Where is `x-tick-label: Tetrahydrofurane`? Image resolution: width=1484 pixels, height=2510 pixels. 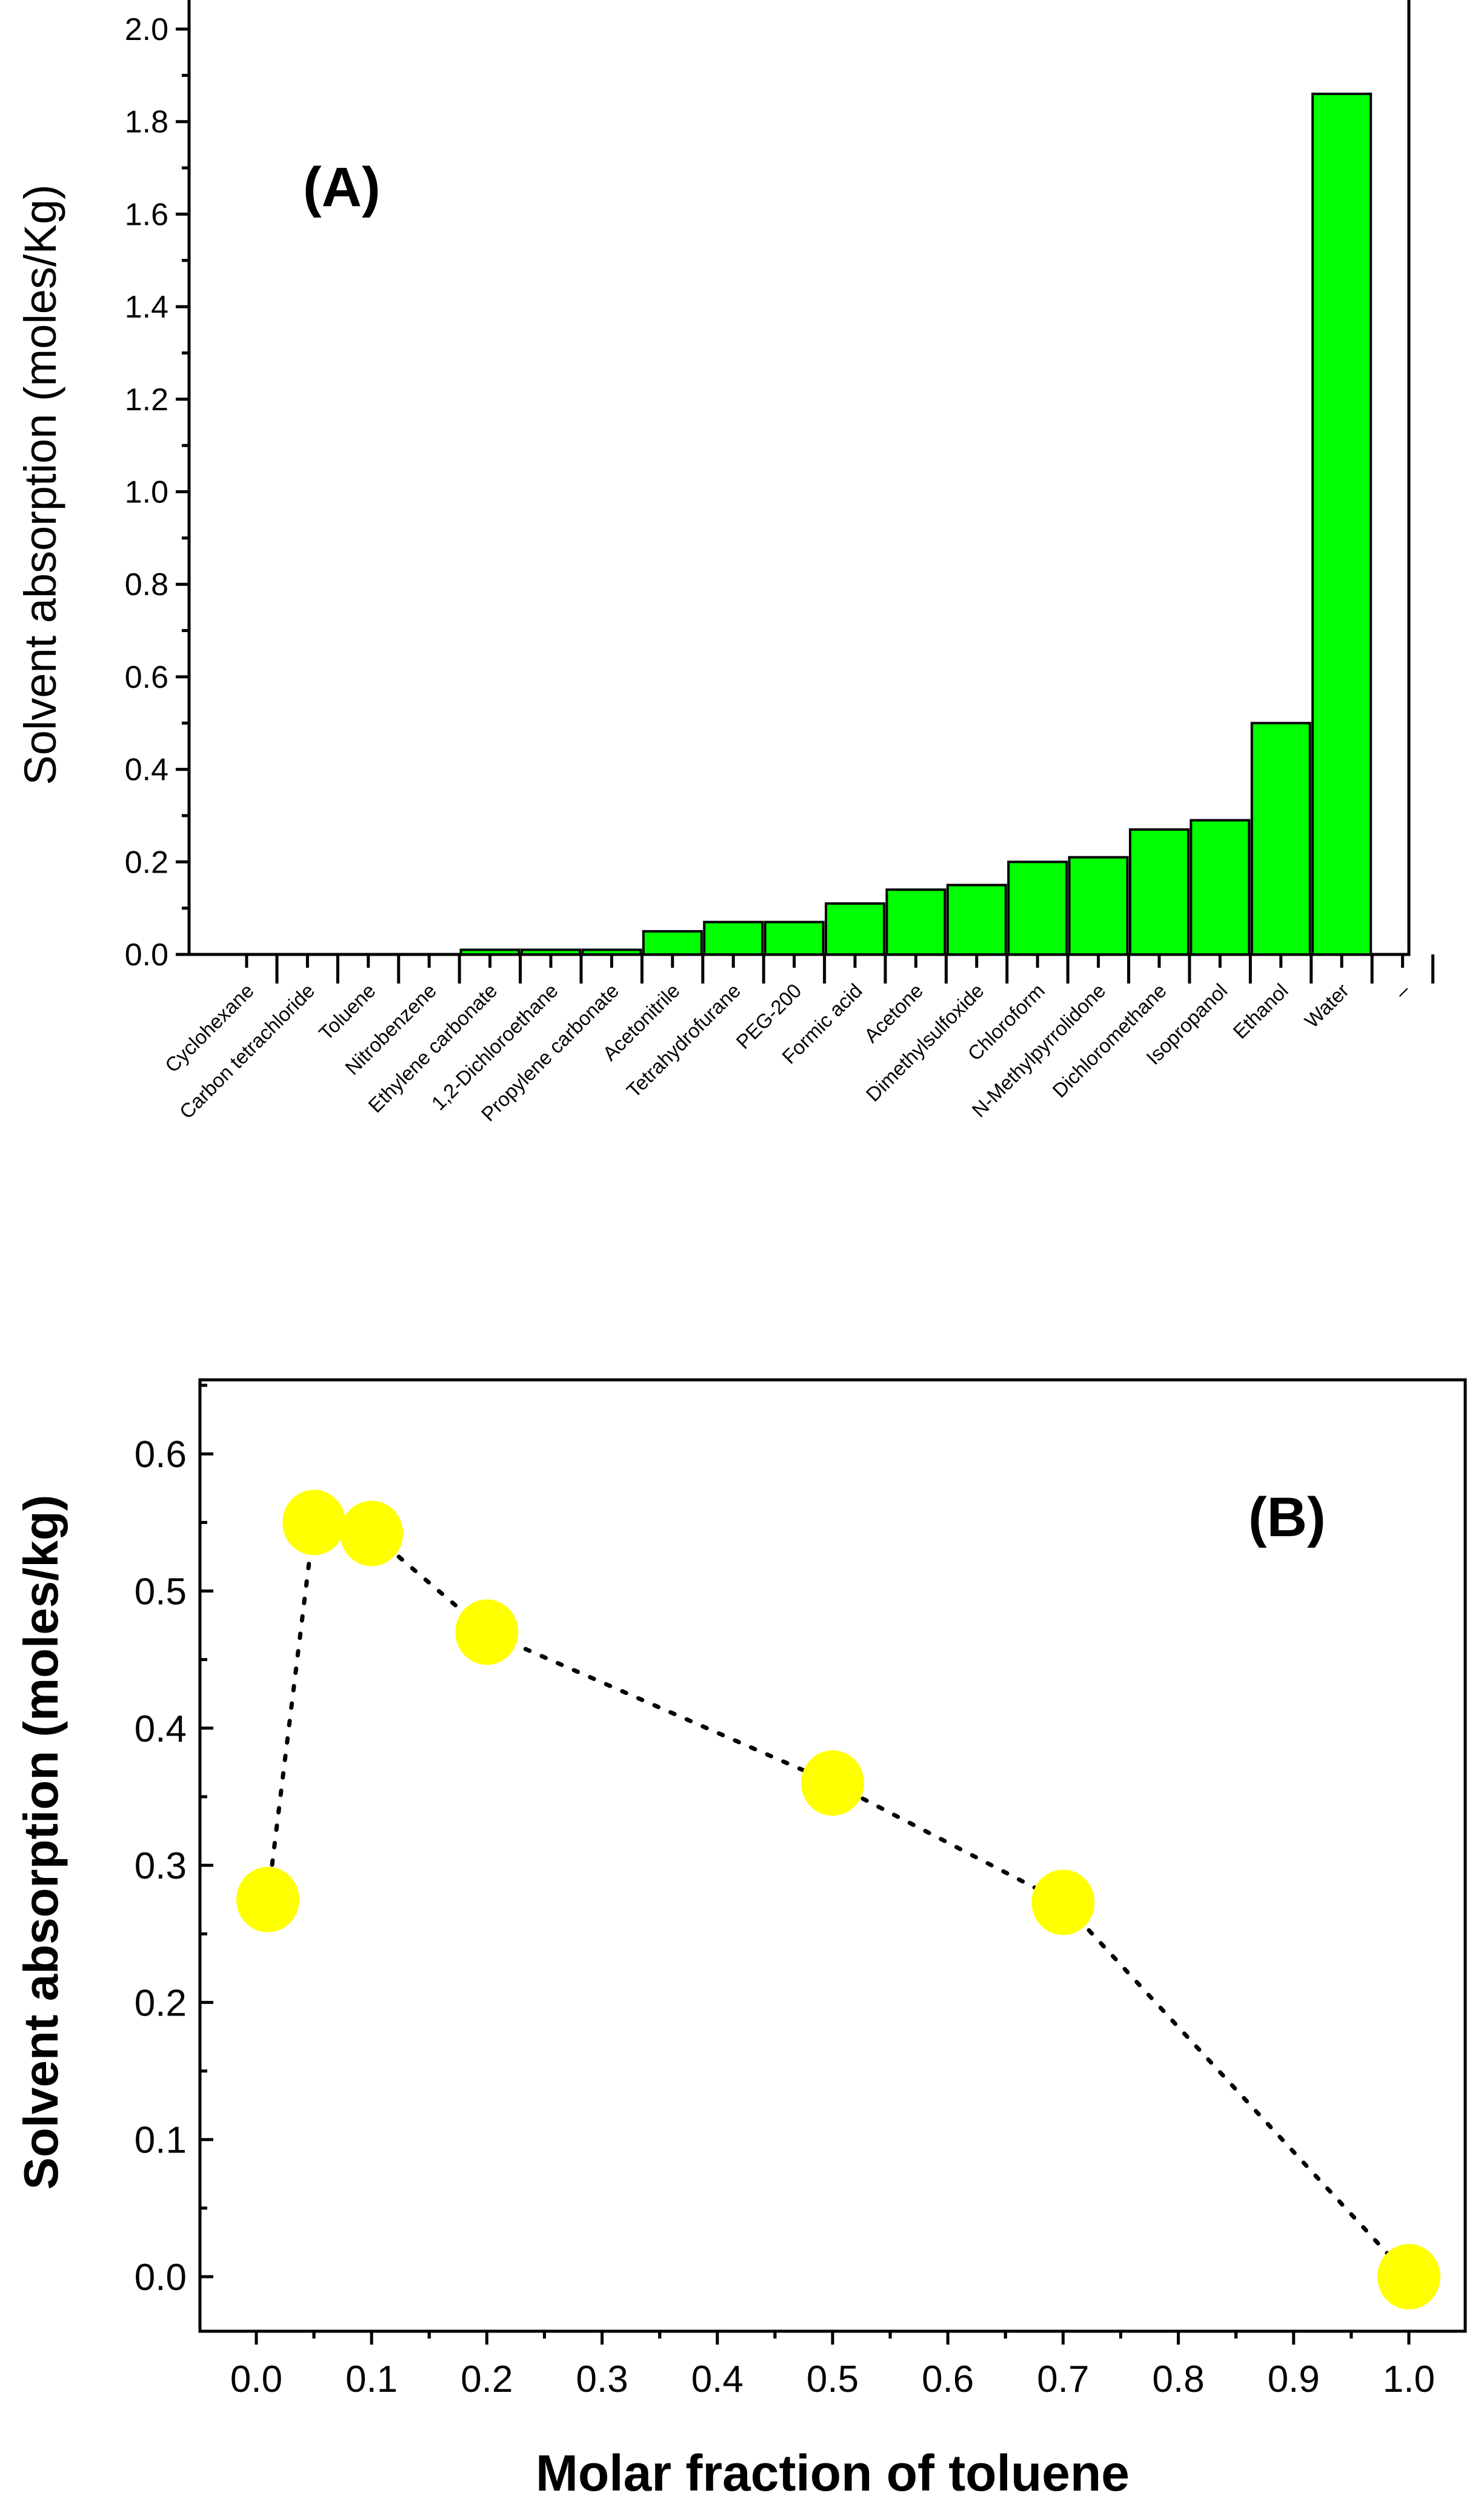
x-tick-label: Tetrahydrofurane is located at coordinates (683, 1040).